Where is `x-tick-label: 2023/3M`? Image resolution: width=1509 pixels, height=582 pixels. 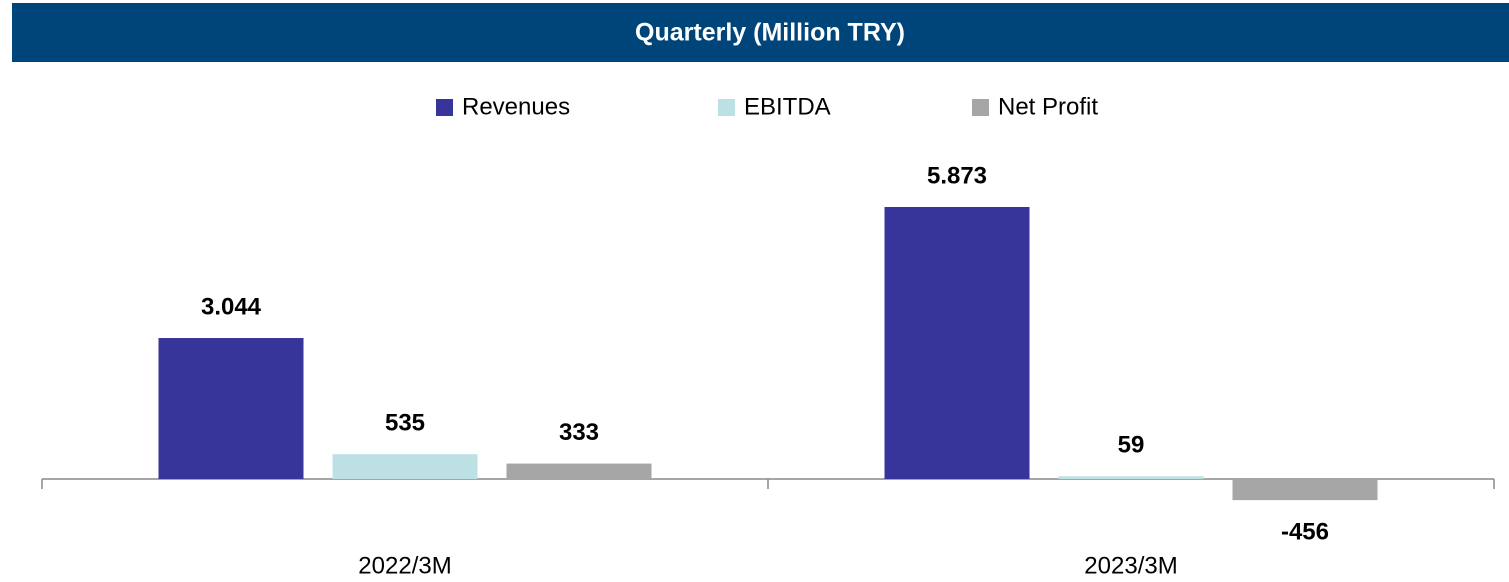
x-tick-label: 2023/3M is located at coordinates (1130, 565).